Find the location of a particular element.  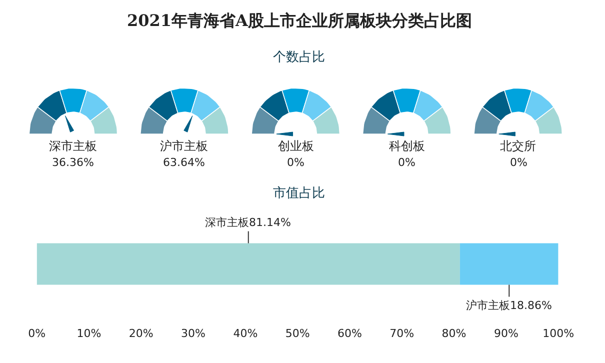

chart-title: 市值占比 is located at coordinates (299, 193).